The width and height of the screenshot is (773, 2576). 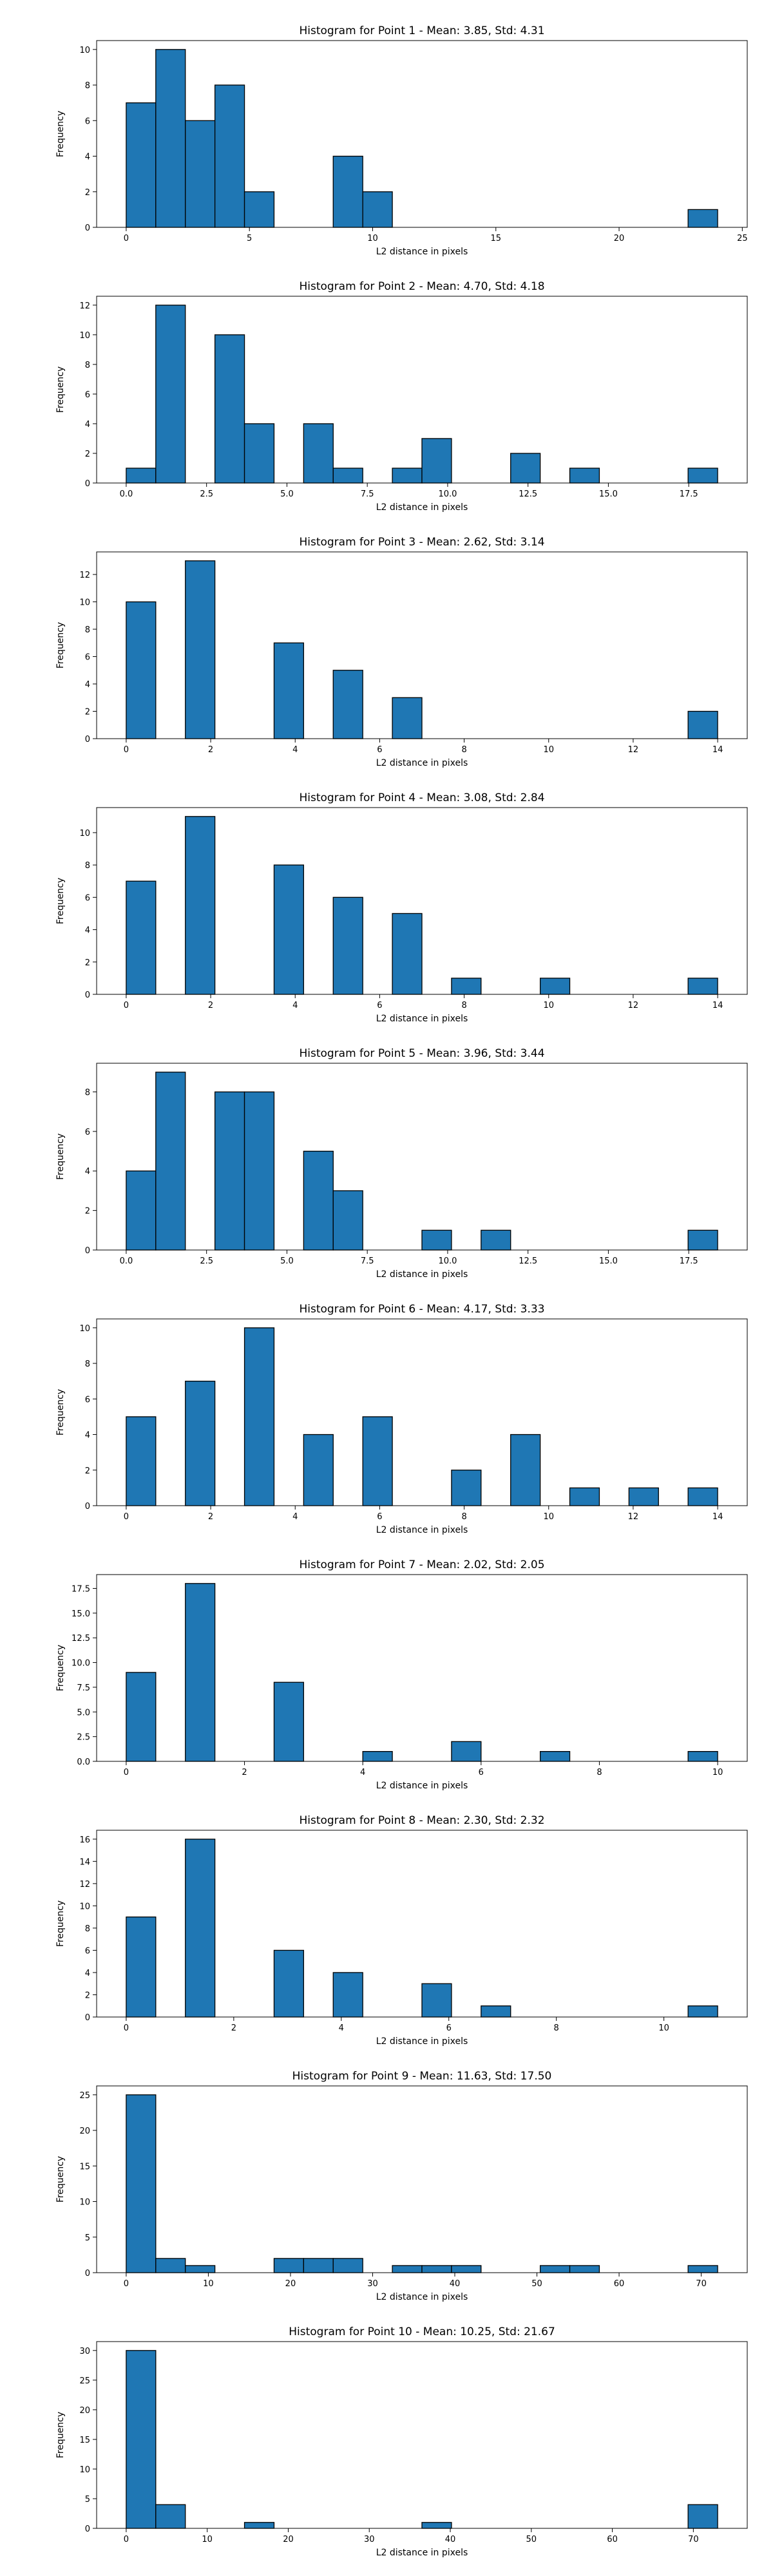 What do you see at coordinates (84, 2470) in the screenshot?
I see `y-tick-label: 10` at bounding box center [84, 2470].